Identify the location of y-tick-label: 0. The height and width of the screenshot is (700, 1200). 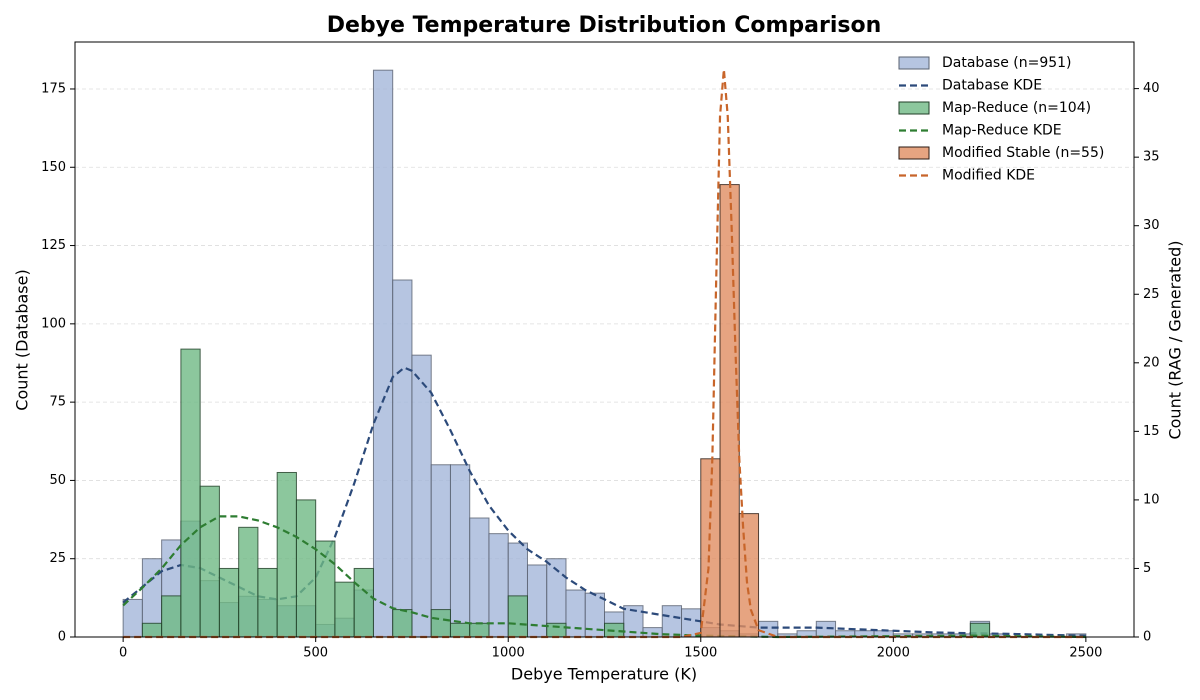
(62, 637).